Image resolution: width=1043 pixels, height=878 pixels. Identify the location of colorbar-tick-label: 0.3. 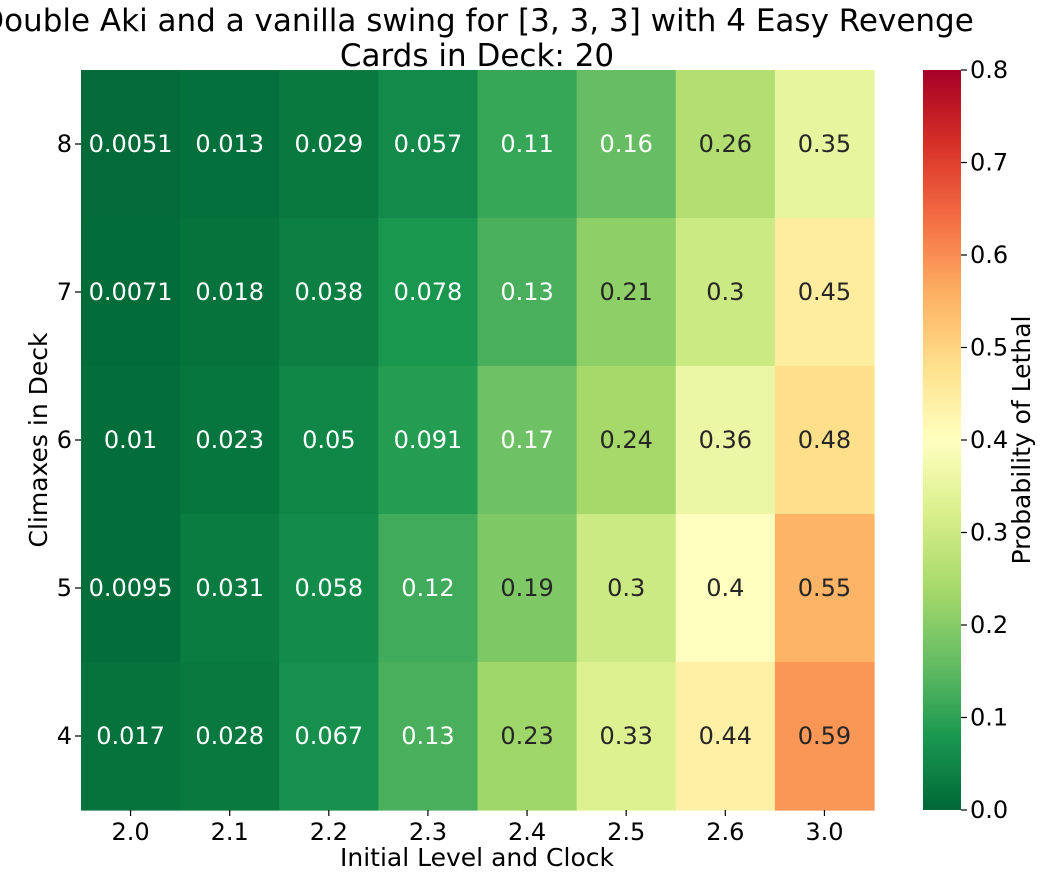
(989, 533).